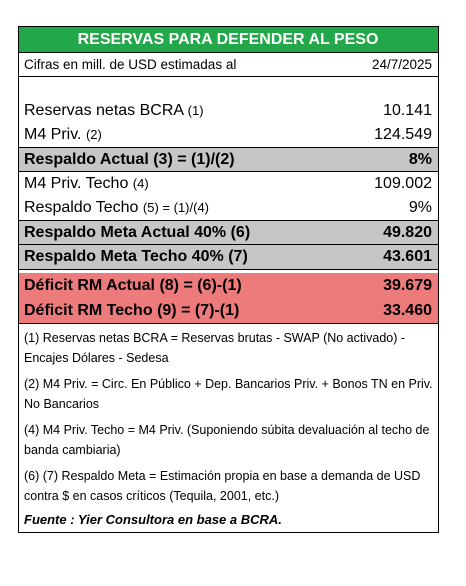 This screenshot has height=586, width=466. What do you see at coordinates (228, 135) in the screenshot?
I see `row-m4-priv: M4 Priv. (2) 124.549` at bounding box center [228, 135].